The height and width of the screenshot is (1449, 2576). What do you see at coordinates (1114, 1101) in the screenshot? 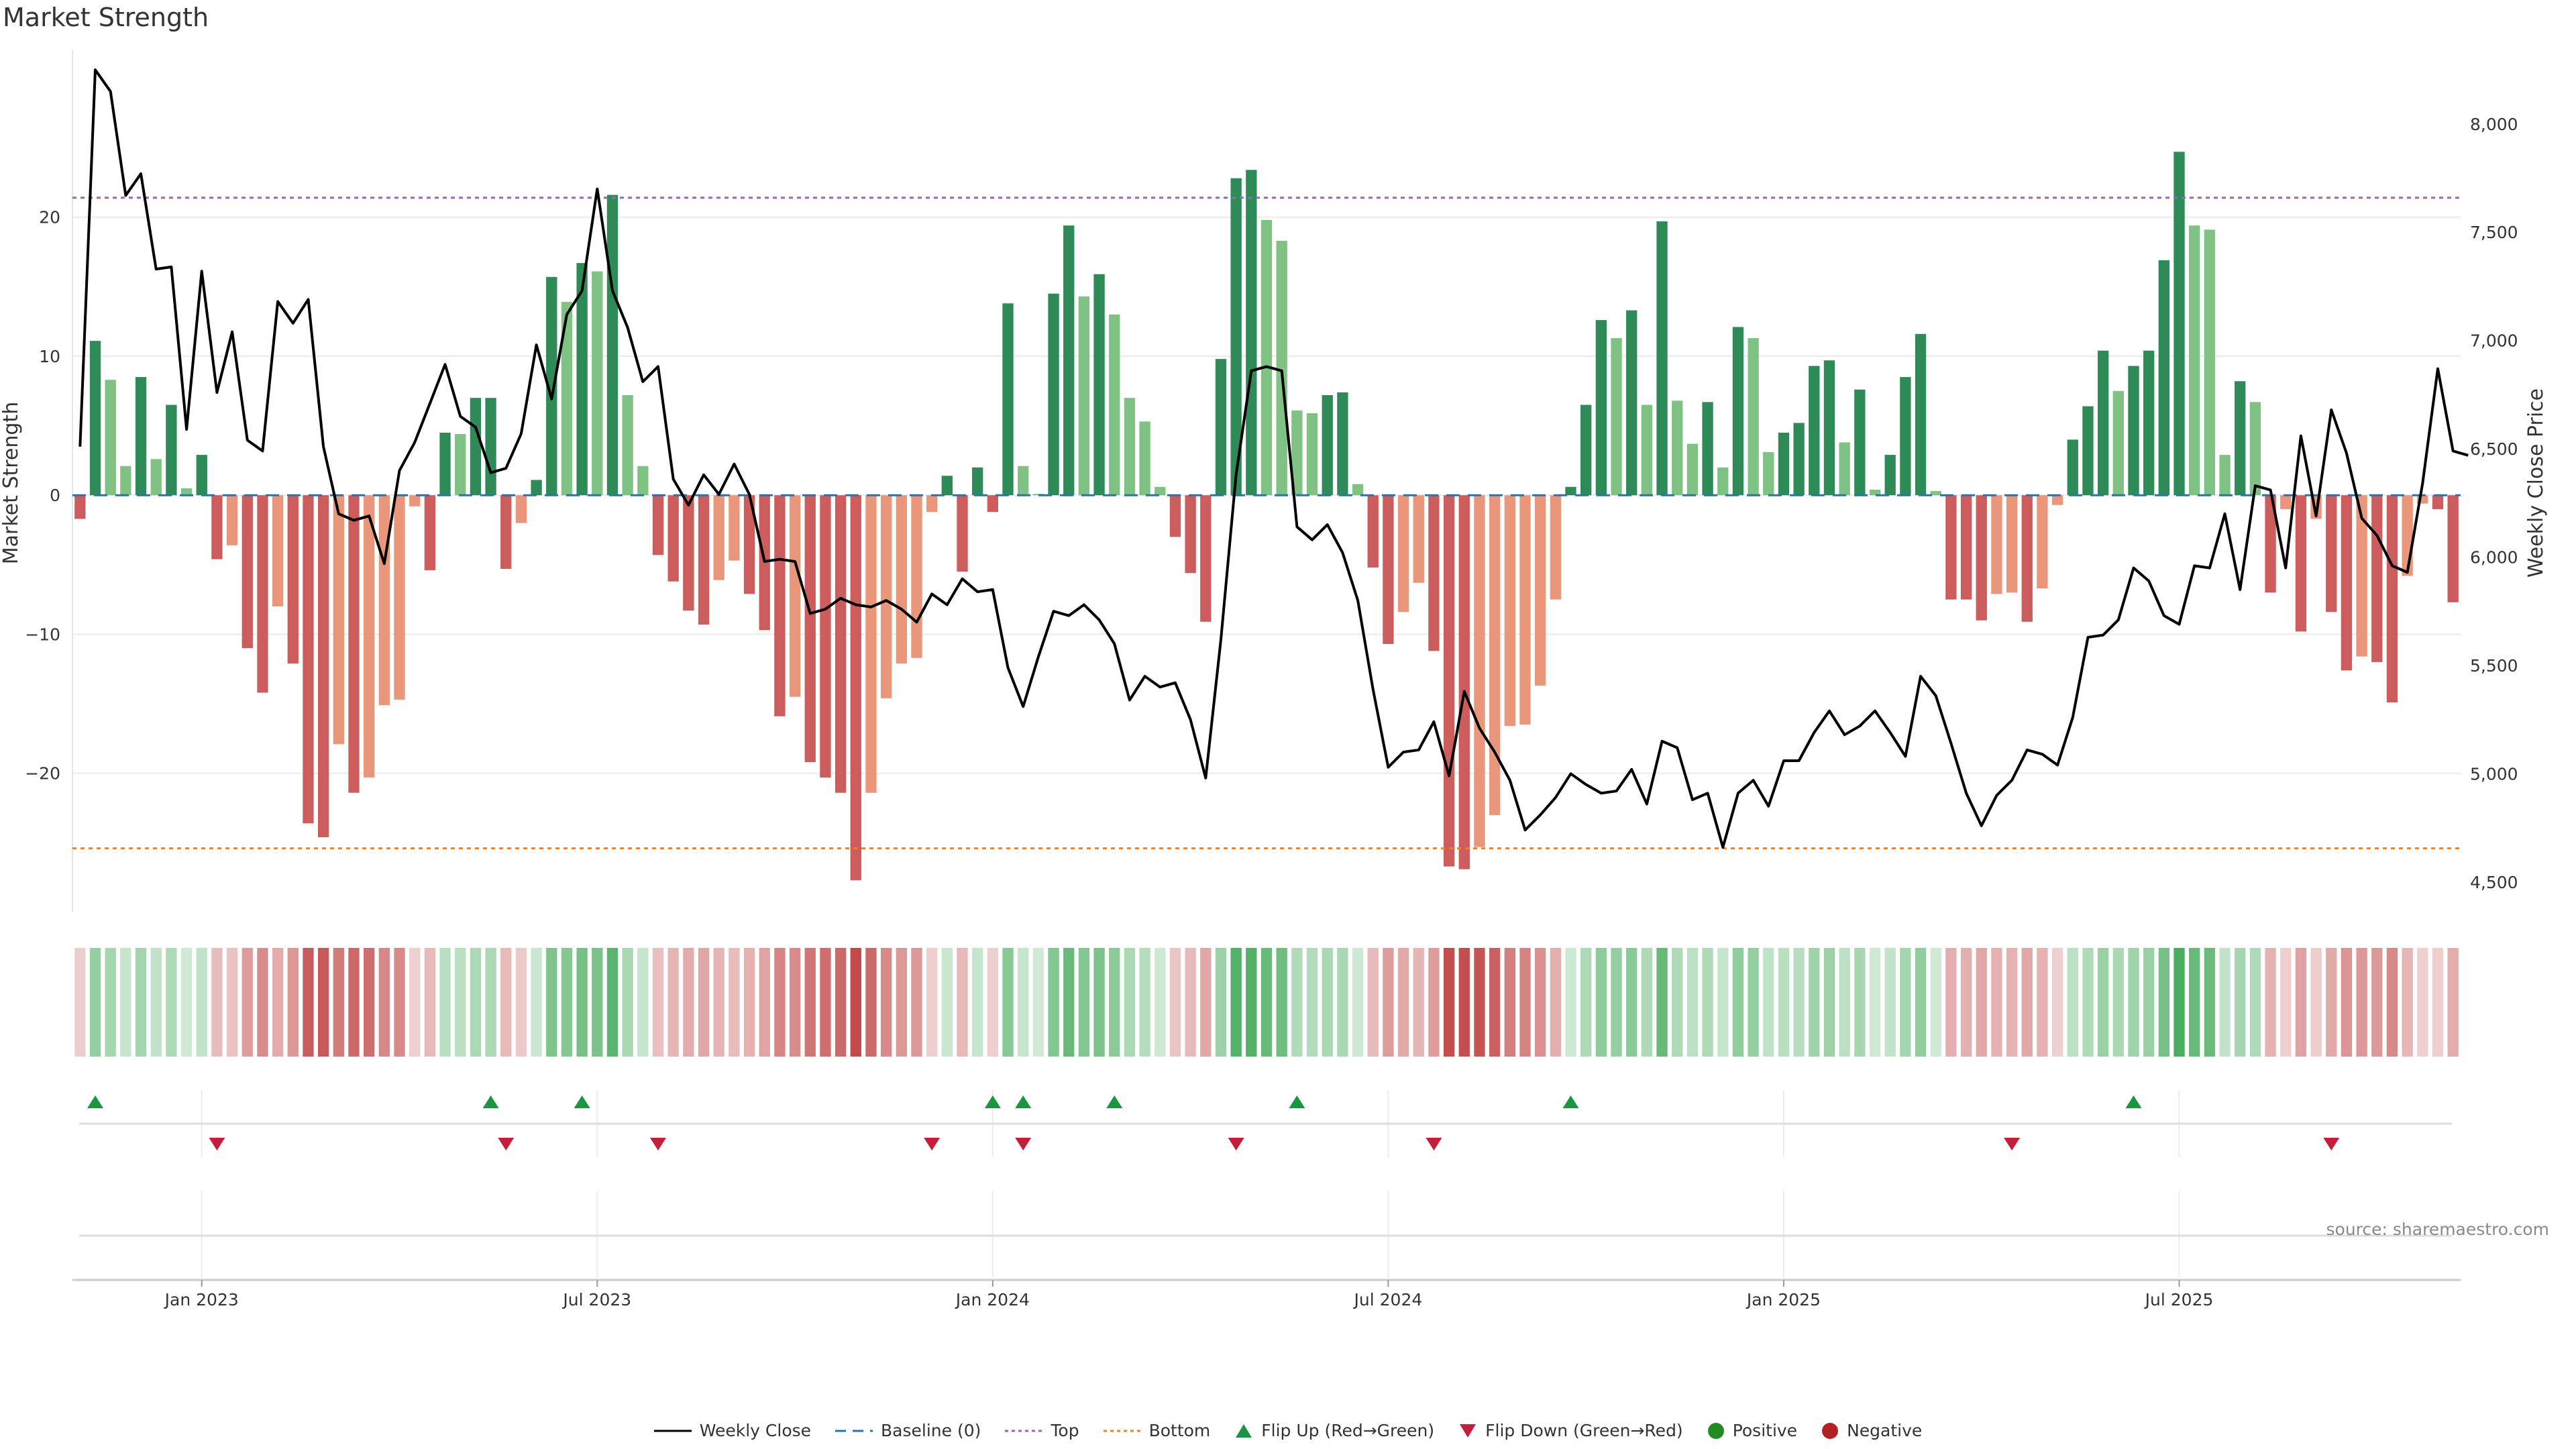
I see `flip-up-marker` at bounding box center [1114, 1101].